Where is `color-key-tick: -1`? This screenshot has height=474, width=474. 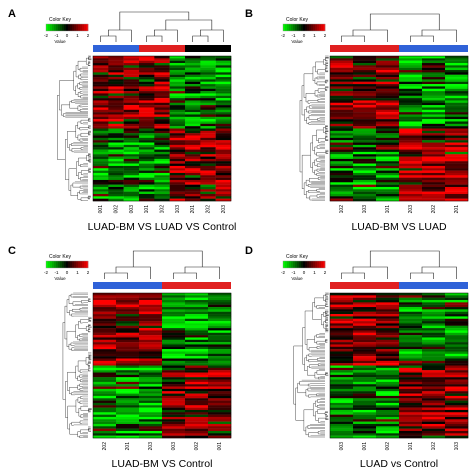 color-key-tick: -1 is located at coordinates (56, 272).